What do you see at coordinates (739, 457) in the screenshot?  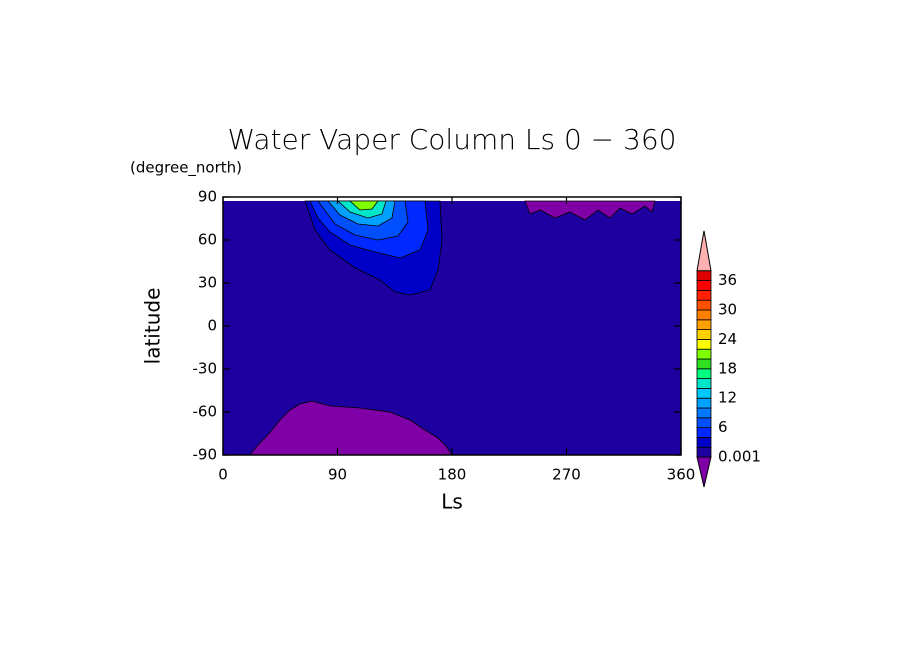 I see `colorbar-label: 0.001` at bounding box center [739, 457].